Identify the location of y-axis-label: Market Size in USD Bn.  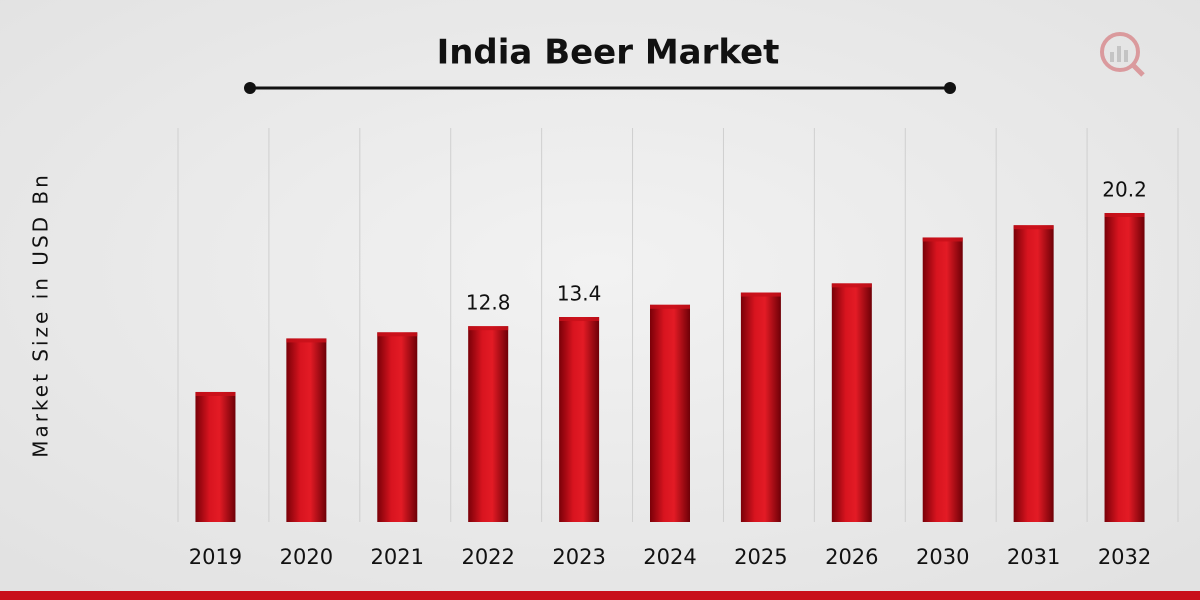
(41, 315).